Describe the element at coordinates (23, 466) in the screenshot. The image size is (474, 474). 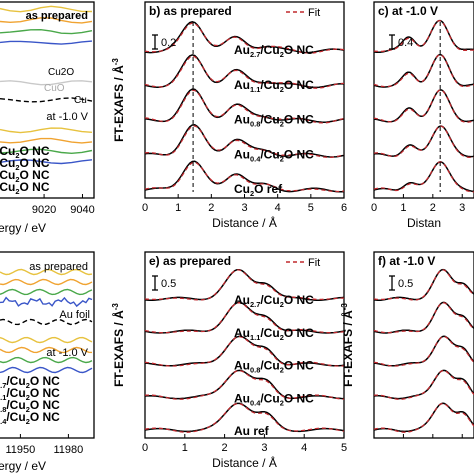
I see `a-bottom-xlabel: ergy / eV` at that location.